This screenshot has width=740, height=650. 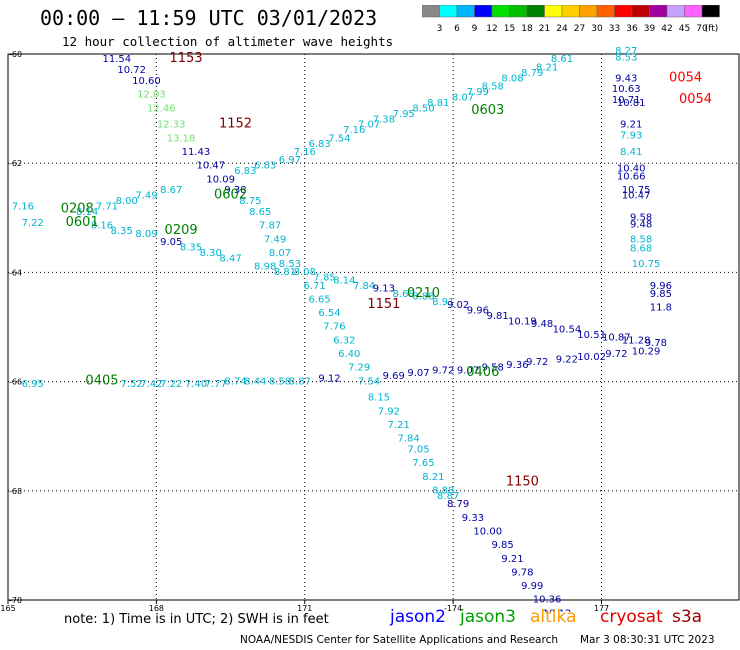 I want to click on colorbar-tick: 33, so click(x=614, y=29).